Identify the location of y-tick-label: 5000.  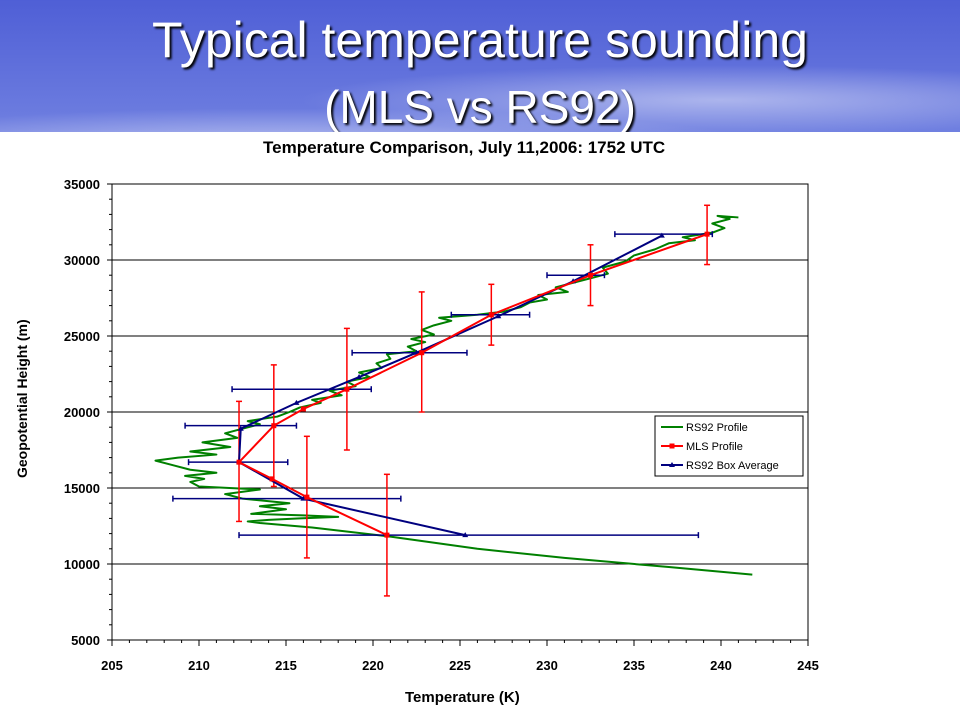
(85, 640).